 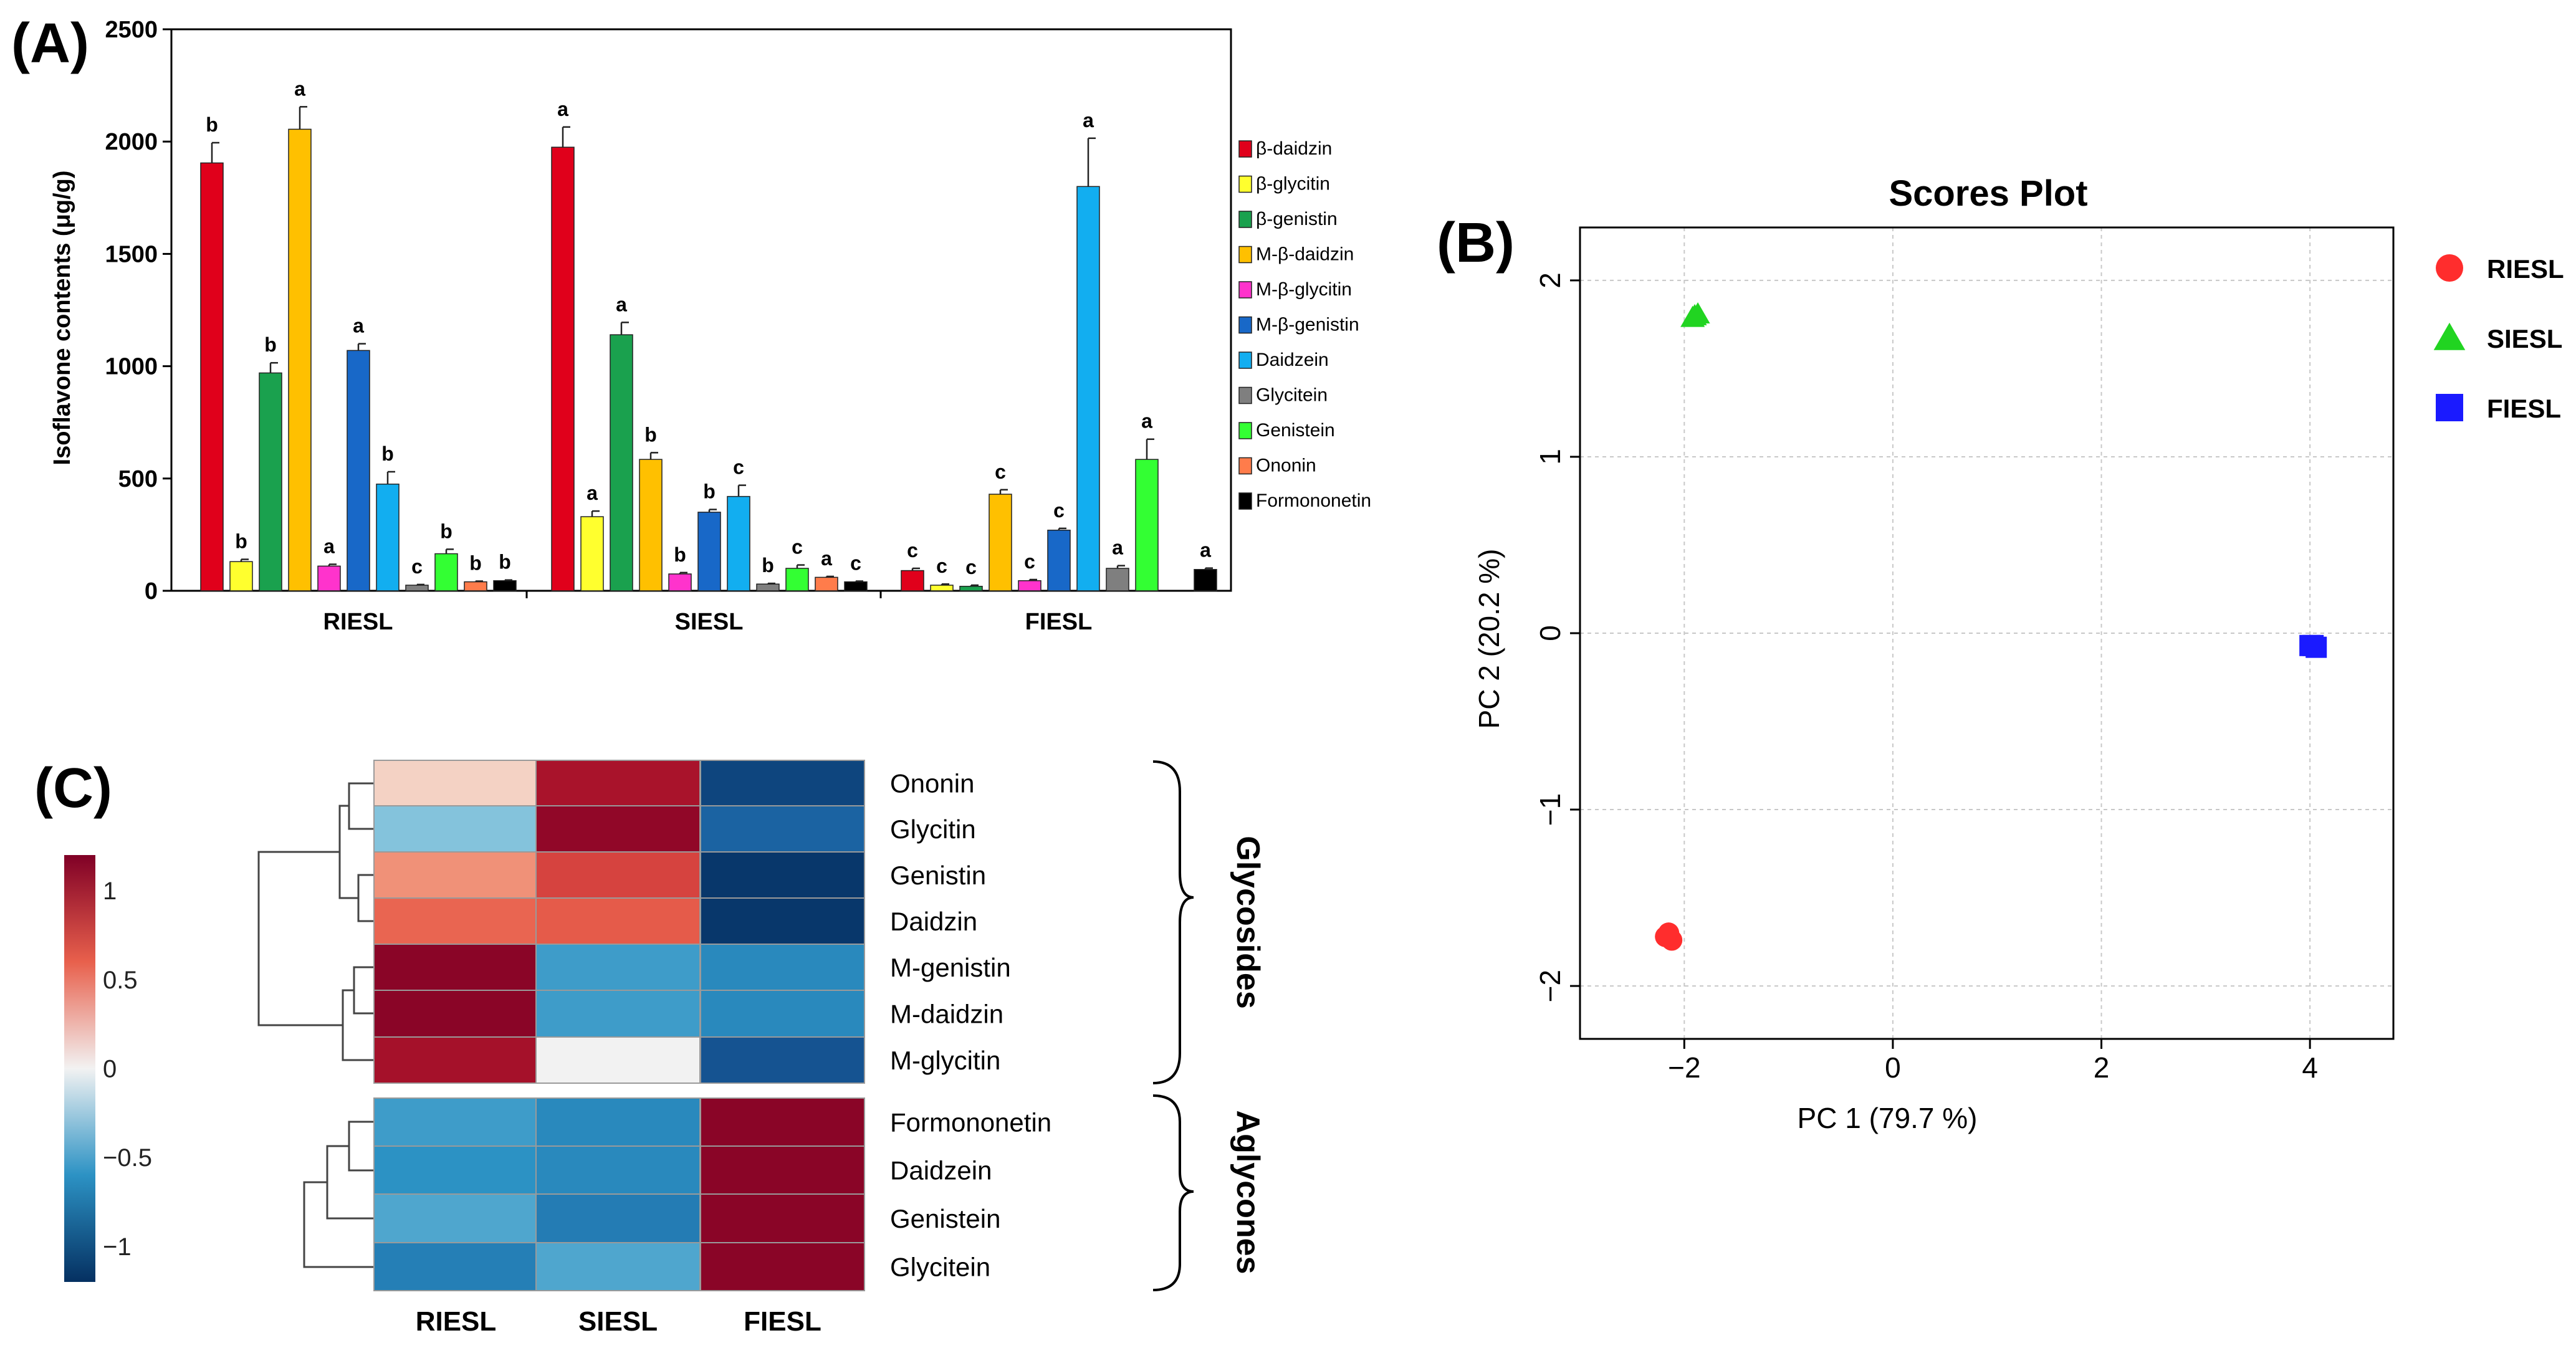 What do you see at coordinates (932, 783) in the screenshot?
I see `heatmap-row-label: Ononin` at bounding box center [932, 783].